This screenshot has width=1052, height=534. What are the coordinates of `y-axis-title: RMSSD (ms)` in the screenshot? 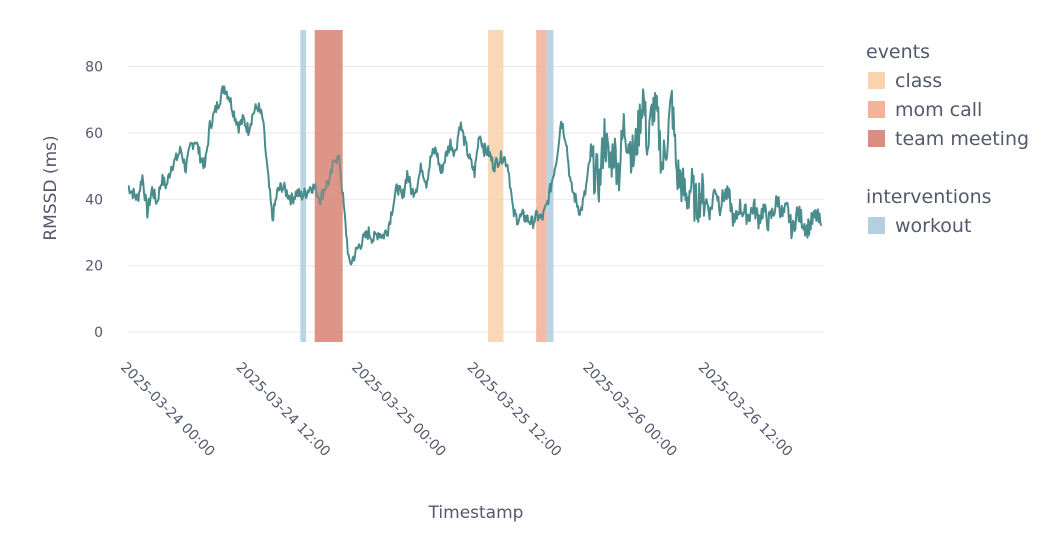 It's located at (51, 187).